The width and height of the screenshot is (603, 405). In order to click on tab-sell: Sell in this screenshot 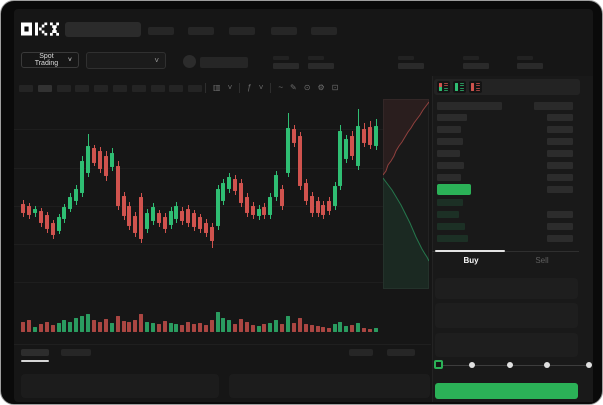, I will do `click(542, 260)`.